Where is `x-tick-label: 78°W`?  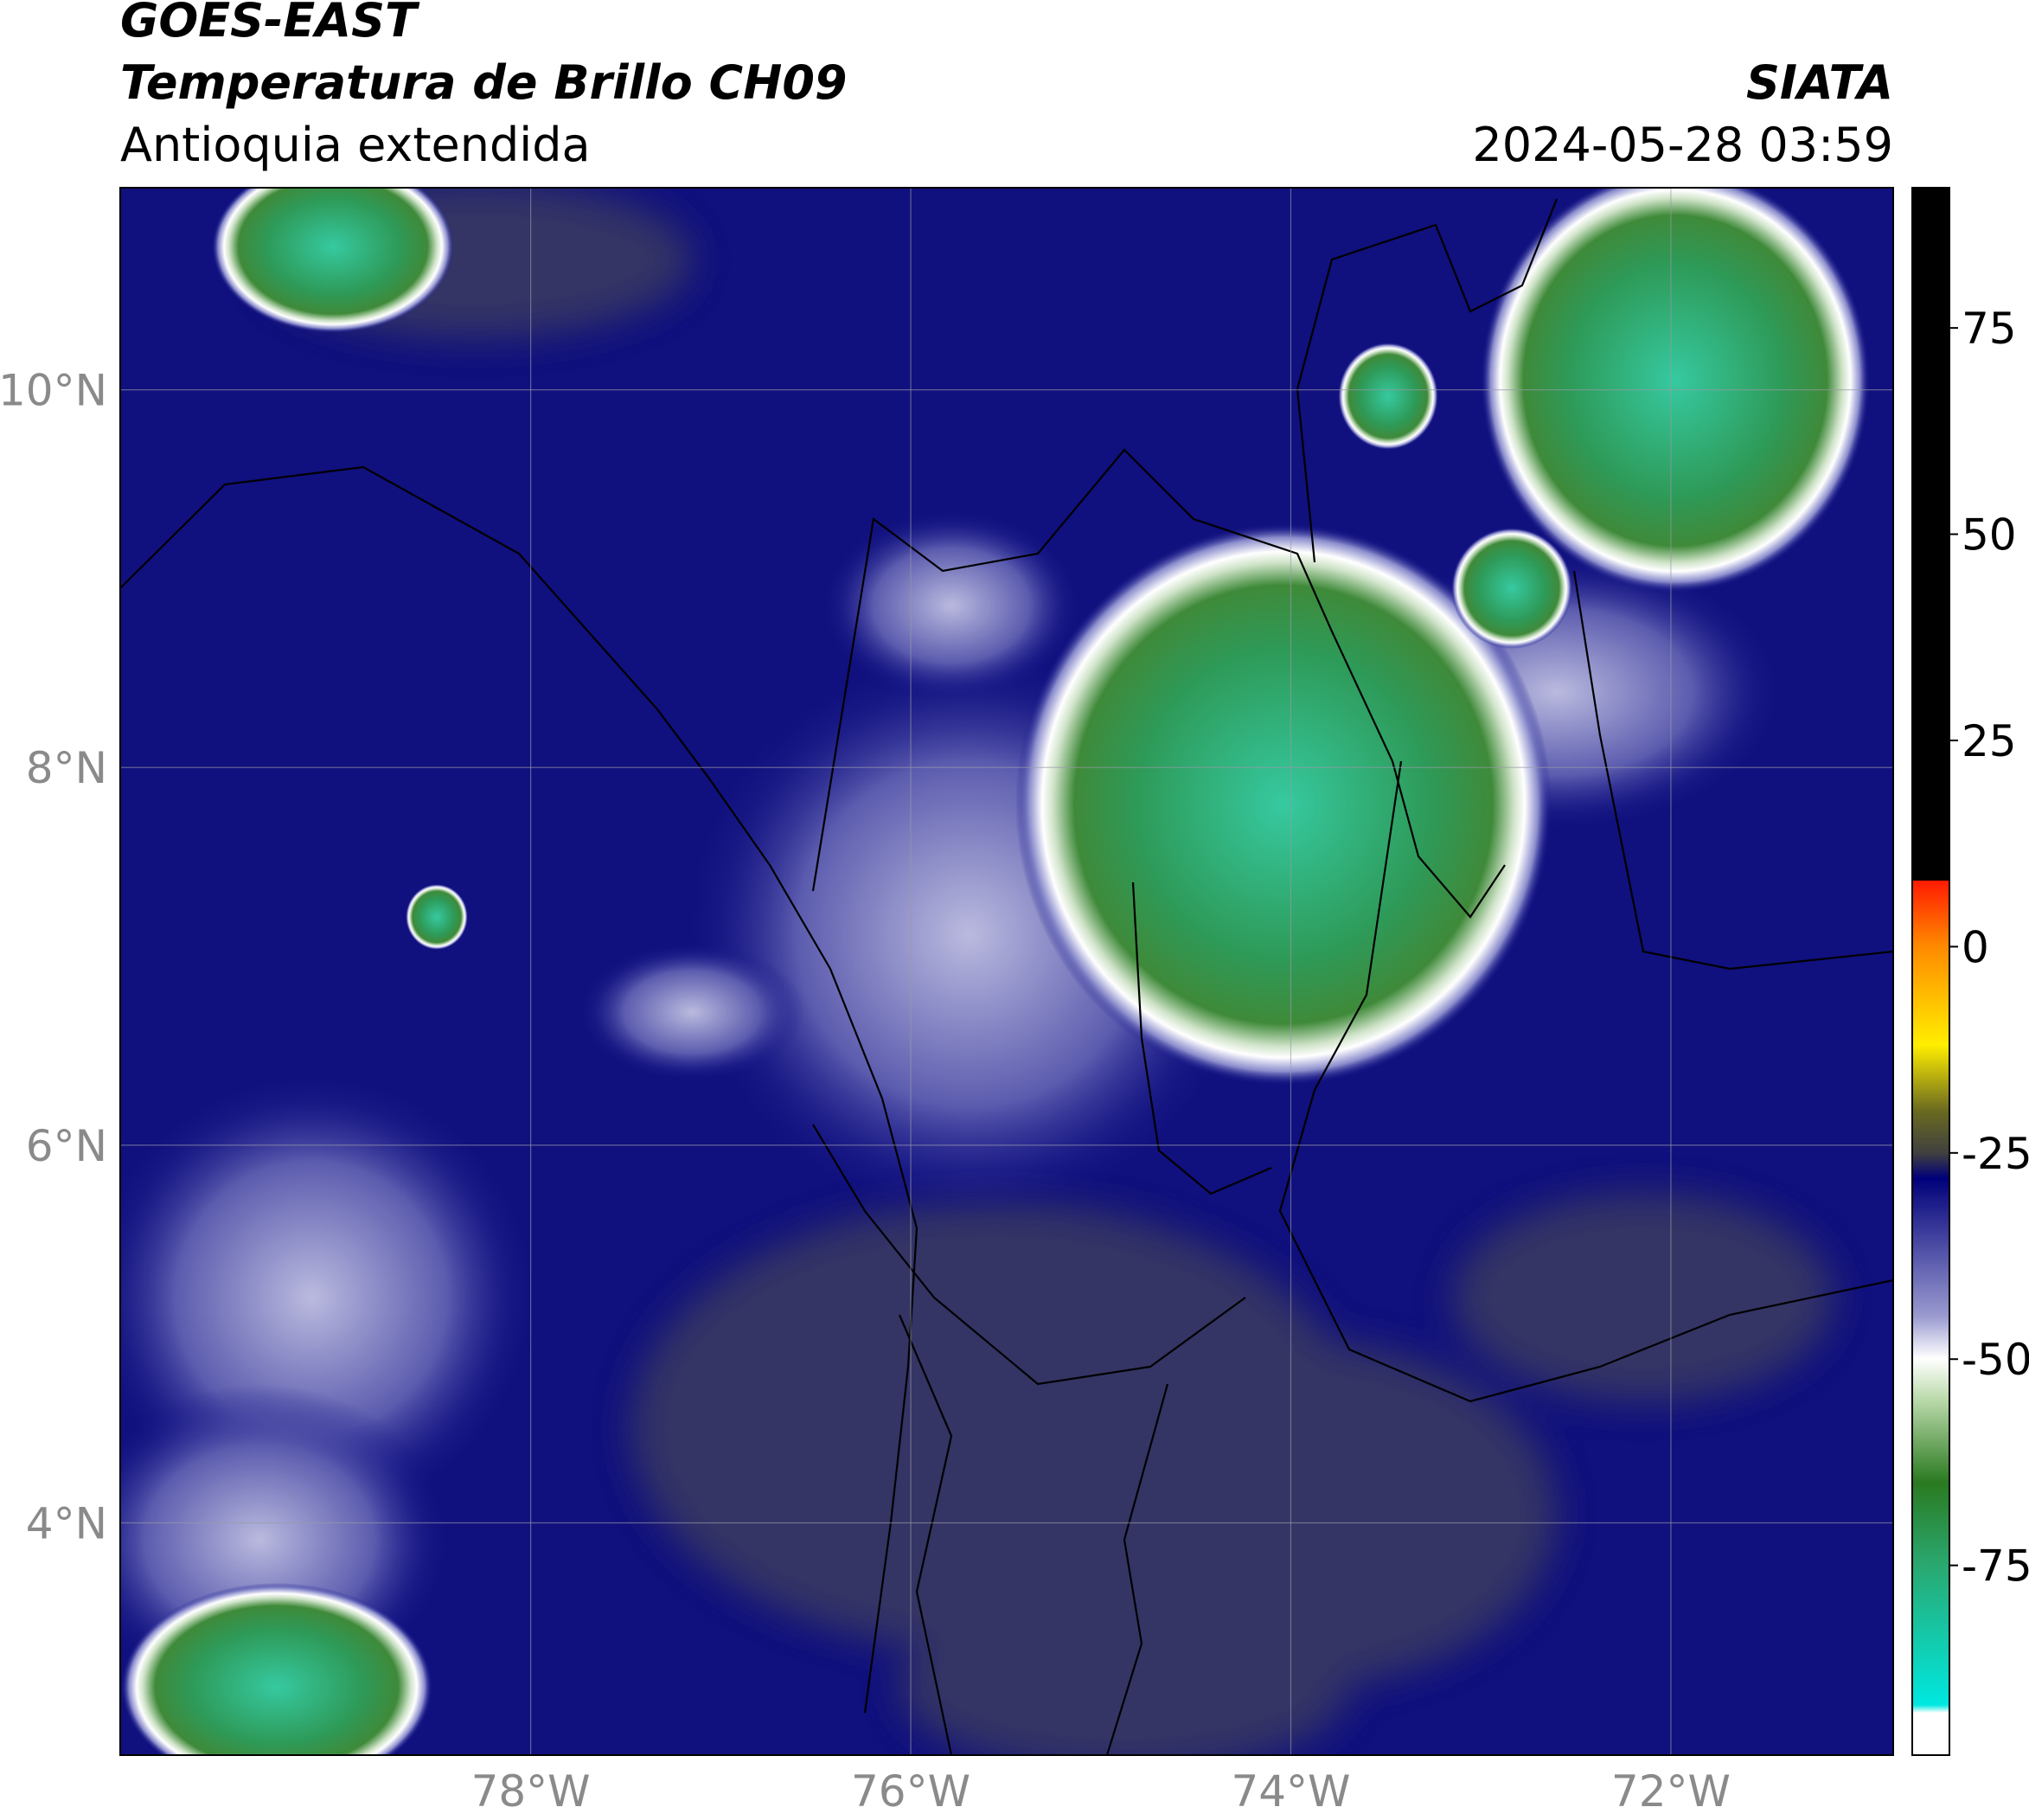 x-tick-label: 78°W is located at coordinates (531, 1791).